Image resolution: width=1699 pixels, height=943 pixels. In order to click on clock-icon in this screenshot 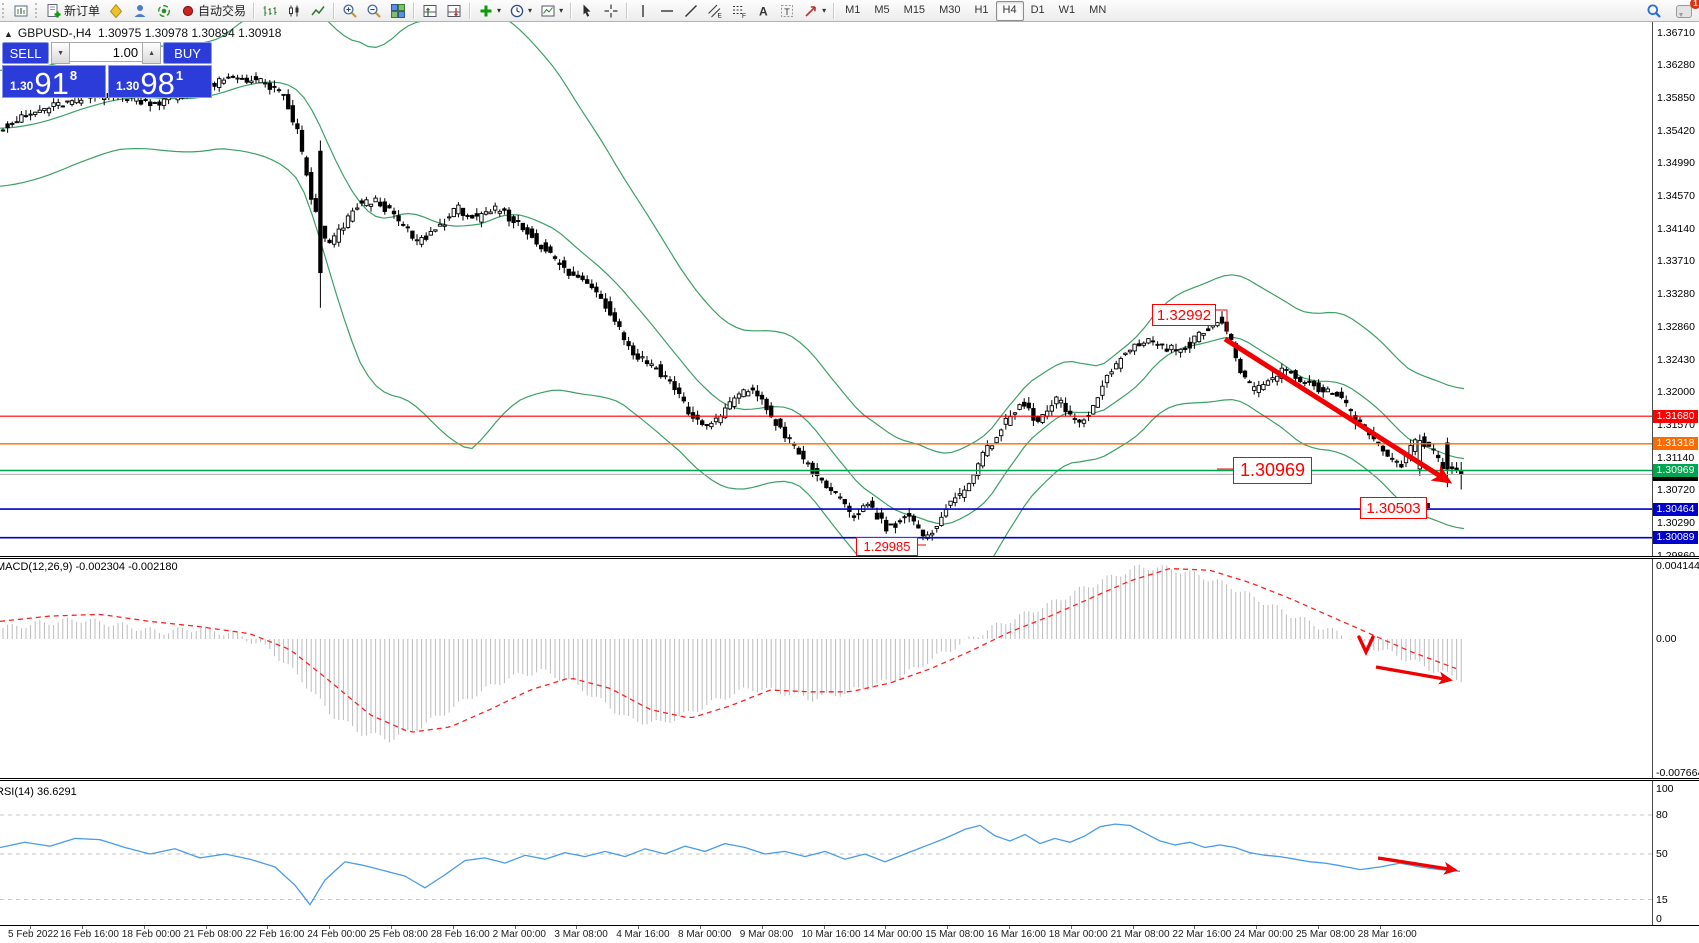, I will do `click(517, 11)`.